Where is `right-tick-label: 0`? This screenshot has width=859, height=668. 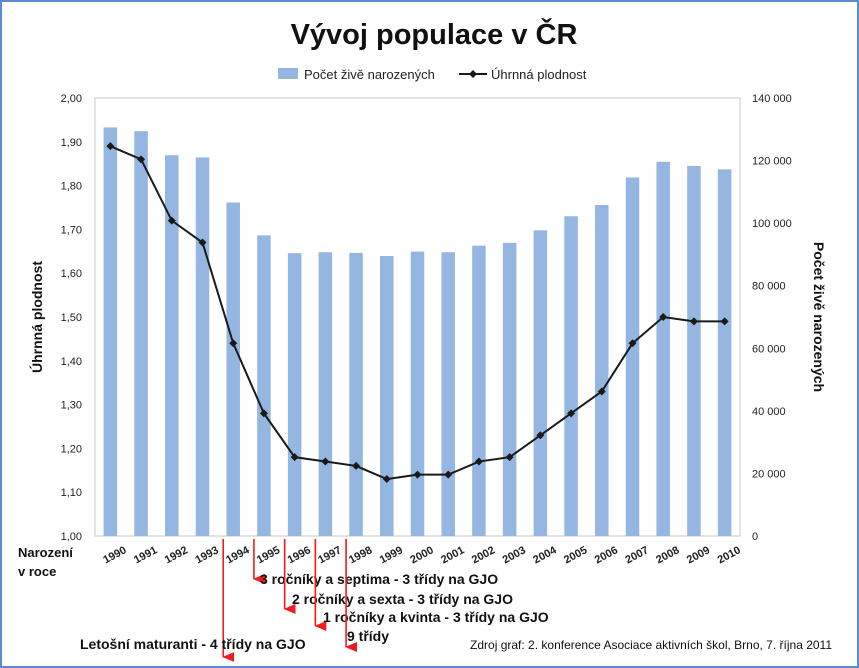 right-tick-label: 0 is located at coordinates (755, 537).